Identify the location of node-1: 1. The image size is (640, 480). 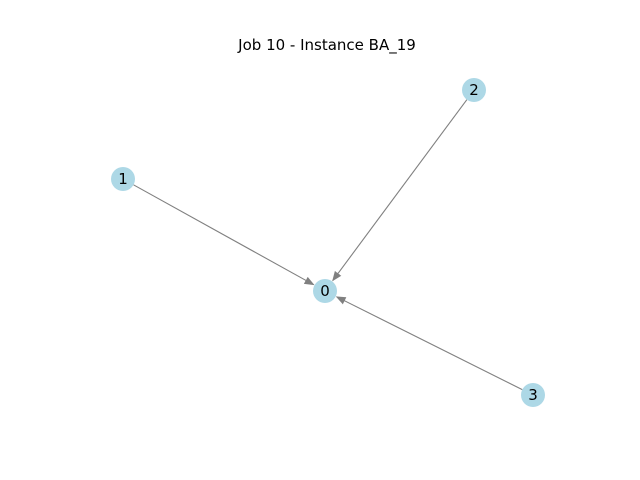
(123, 179).